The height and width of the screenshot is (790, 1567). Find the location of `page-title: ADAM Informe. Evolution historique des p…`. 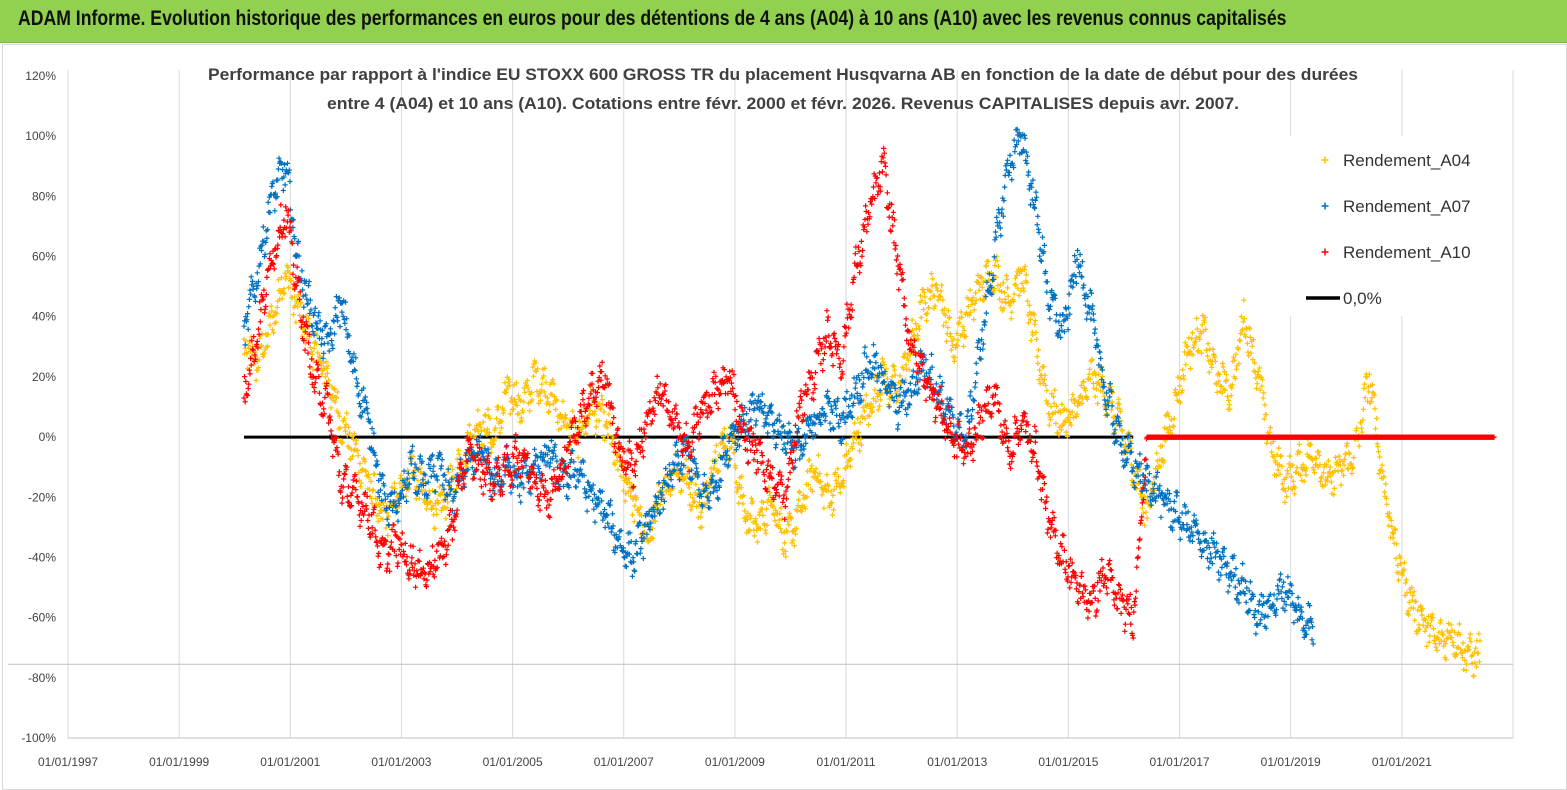

page-title: ADAM Informe. Evolution historique des p… is located at coordinates (652, 18).